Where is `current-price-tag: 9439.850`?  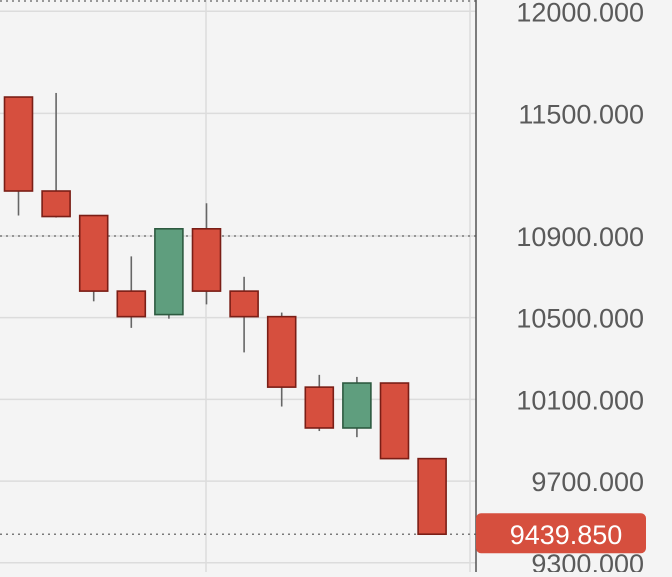 current-price-tag: 9439.850 is located at coordinates (561, 533).